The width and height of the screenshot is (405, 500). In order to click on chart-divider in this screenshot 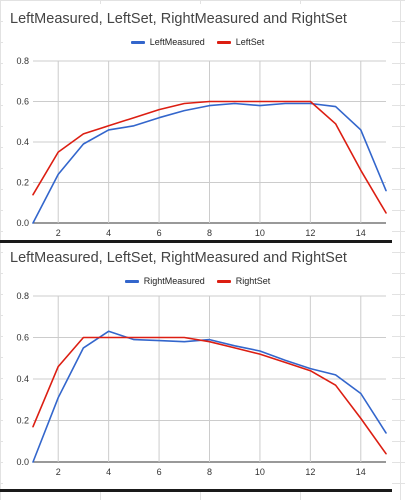, I will do `click(196, 241)`.